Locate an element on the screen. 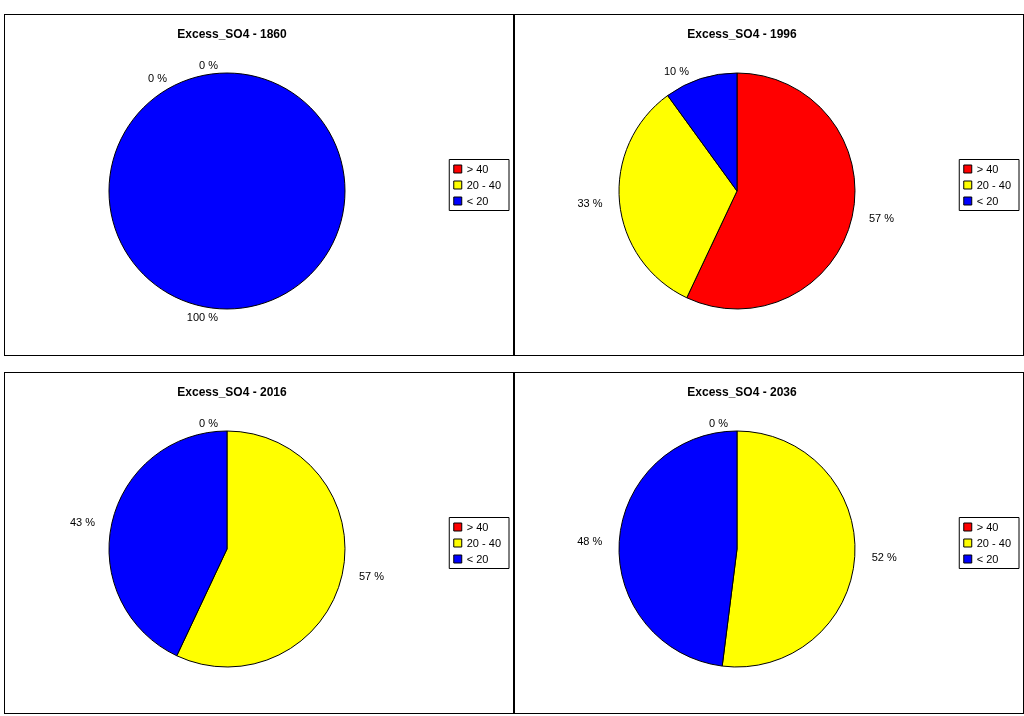 This screenshot has height=716, width=1024. chart-title: Excess_SO4 - 1996 is located at coordinates (742, 34).